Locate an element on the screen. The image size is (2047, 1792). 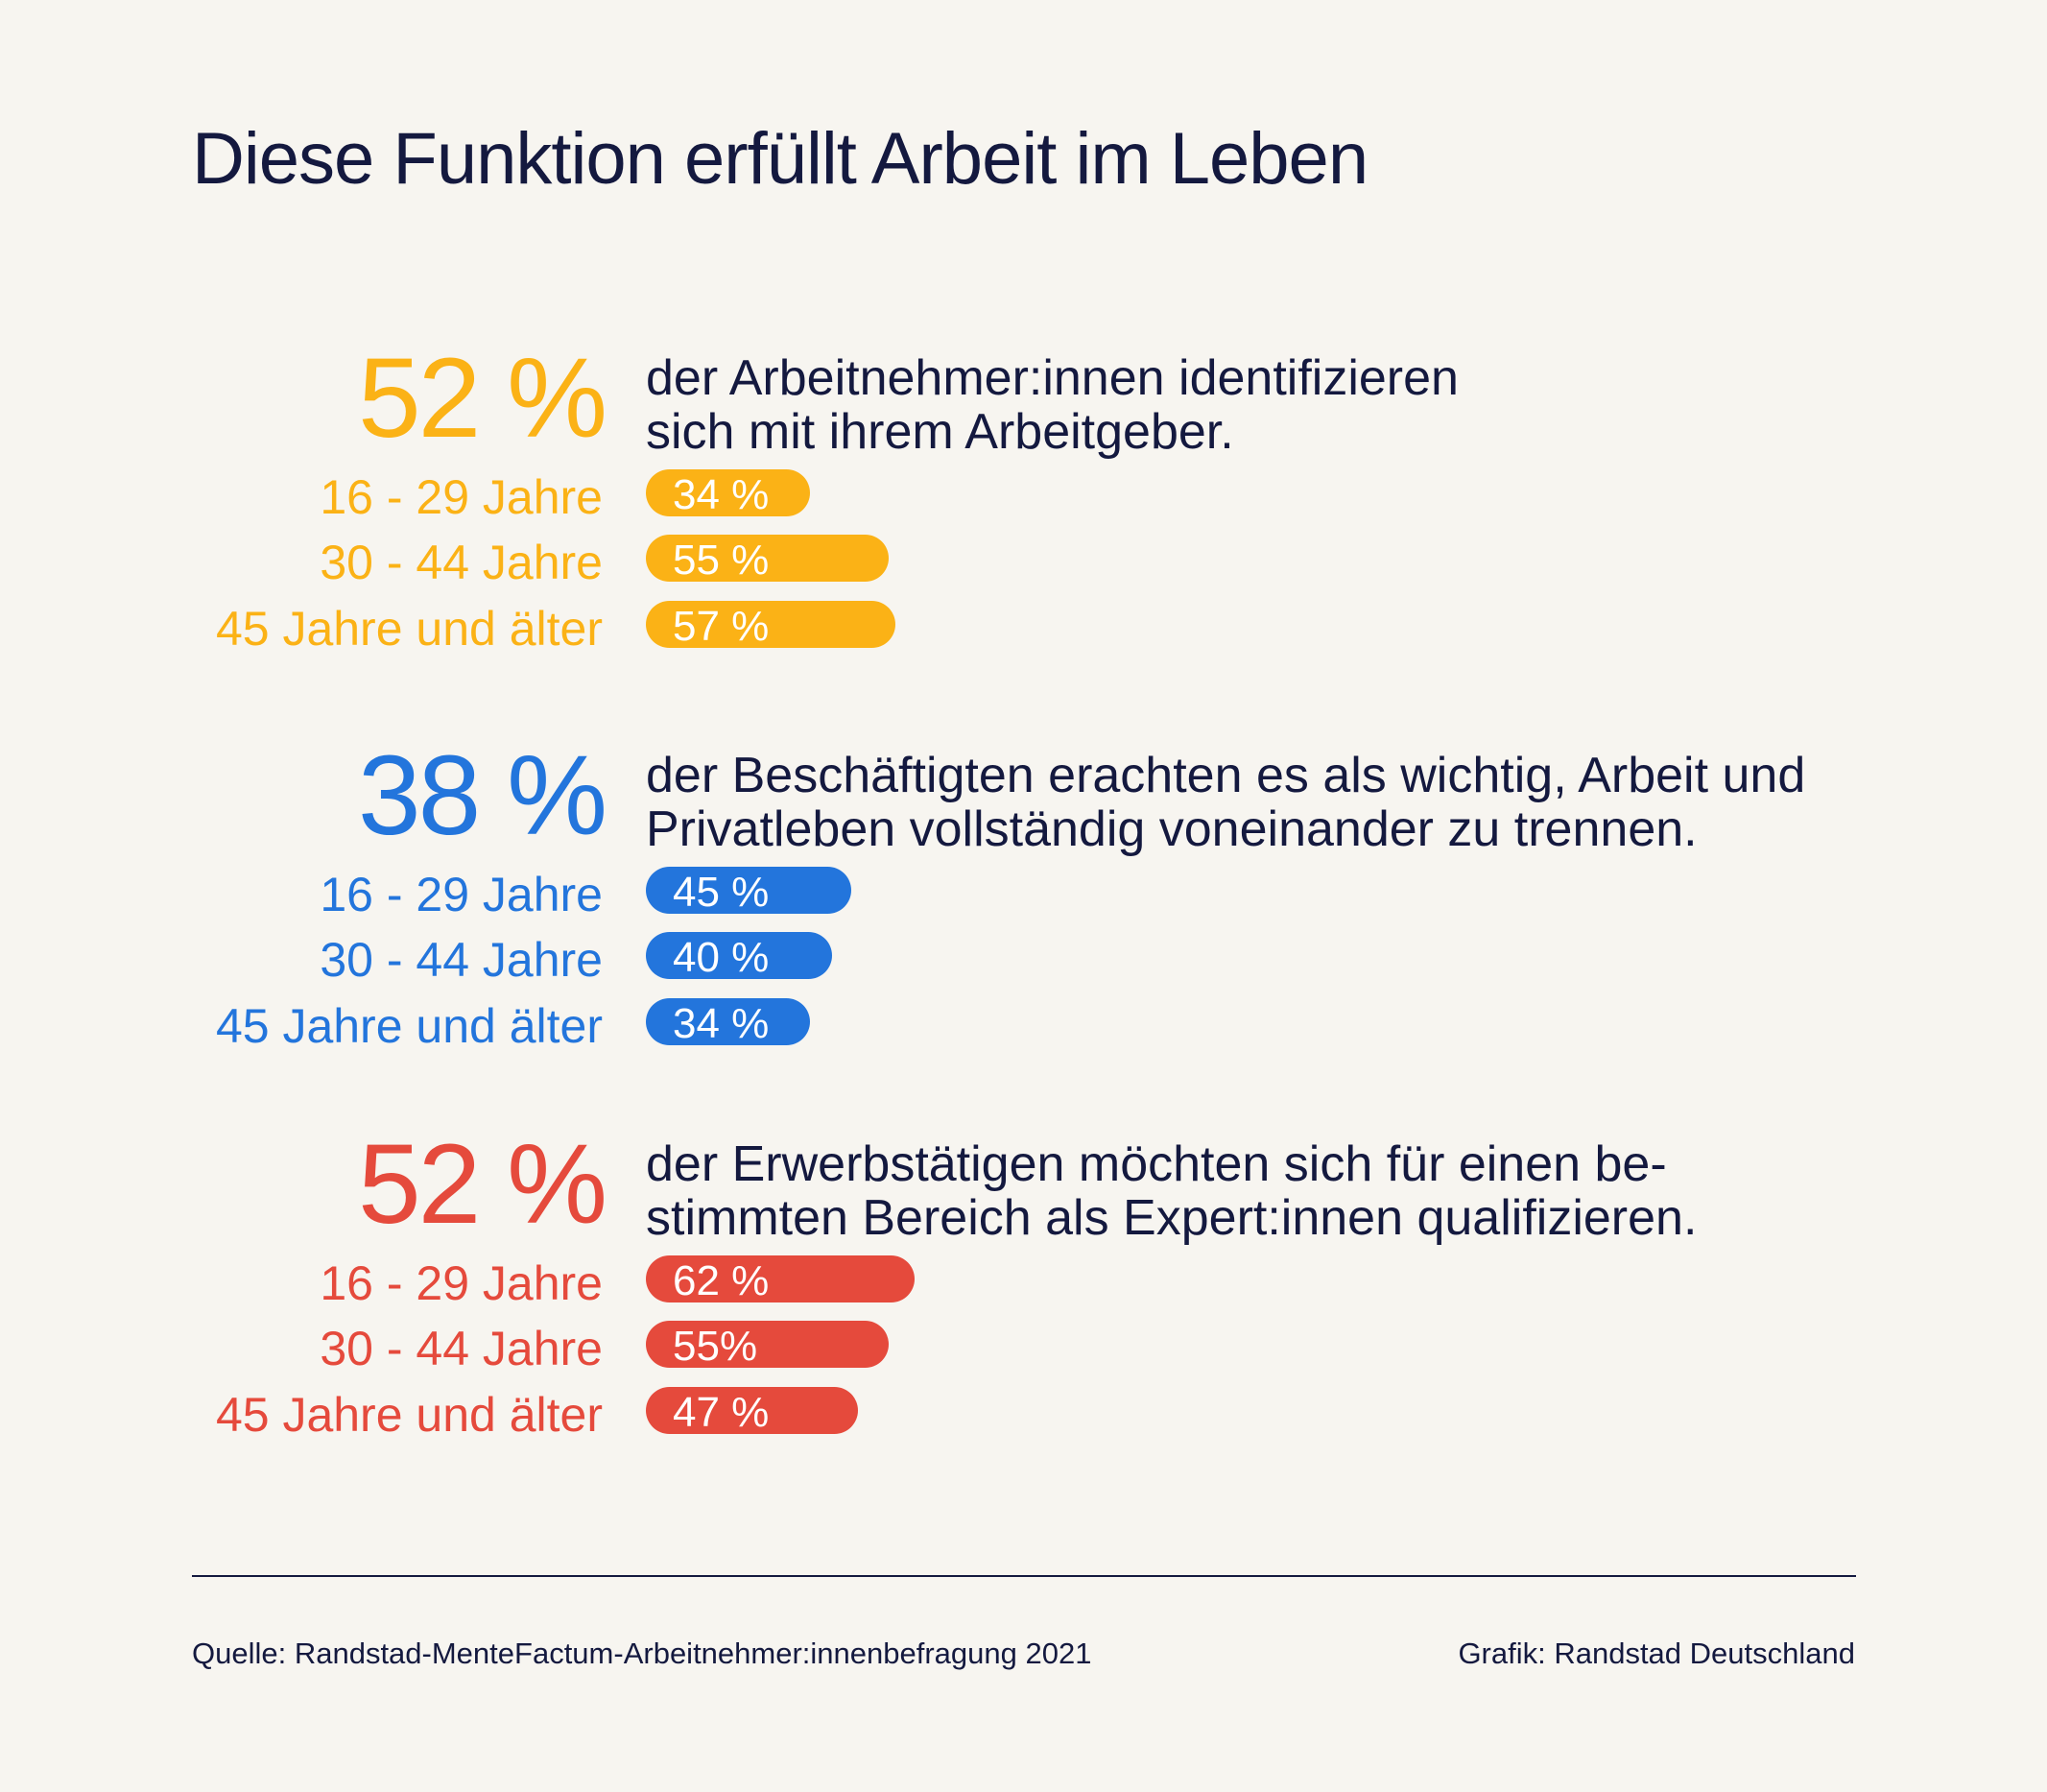
bar: 55% is located at coordinates (768, 1345).